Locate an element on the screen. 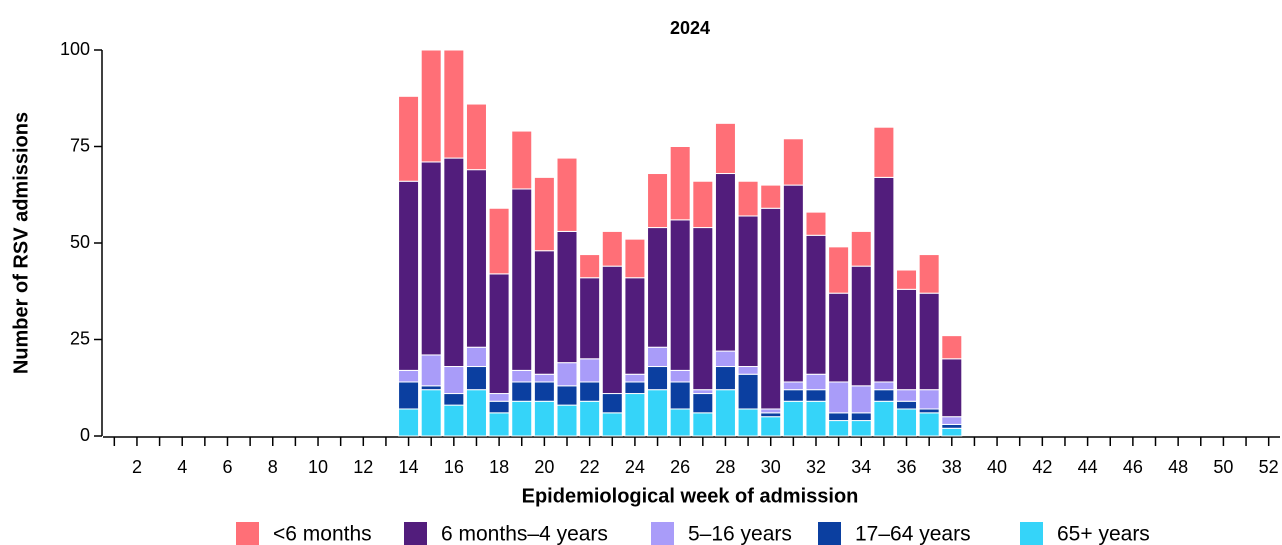 The height and width of the screenshot is (545, 1282). x-tick-label: 10 is located at coordinates (318, 467).